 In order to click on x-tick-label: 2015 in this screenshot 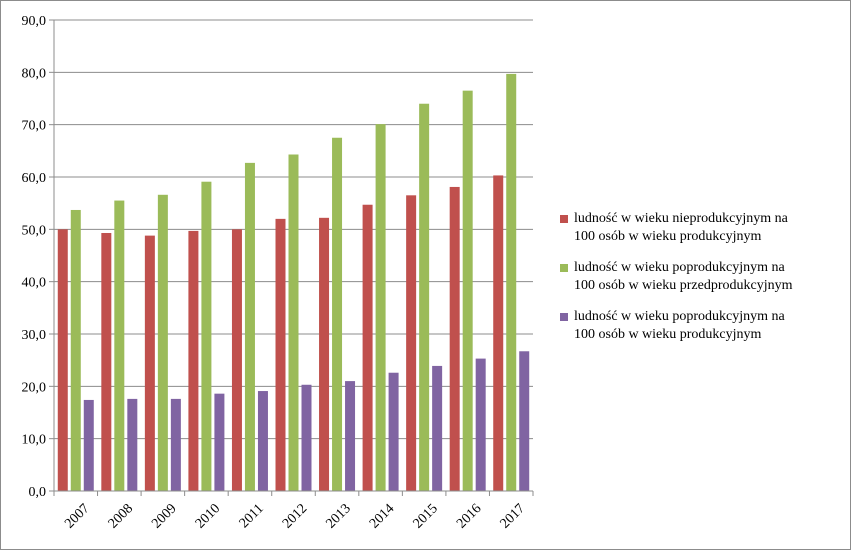, I will do `click(426, 516)`.